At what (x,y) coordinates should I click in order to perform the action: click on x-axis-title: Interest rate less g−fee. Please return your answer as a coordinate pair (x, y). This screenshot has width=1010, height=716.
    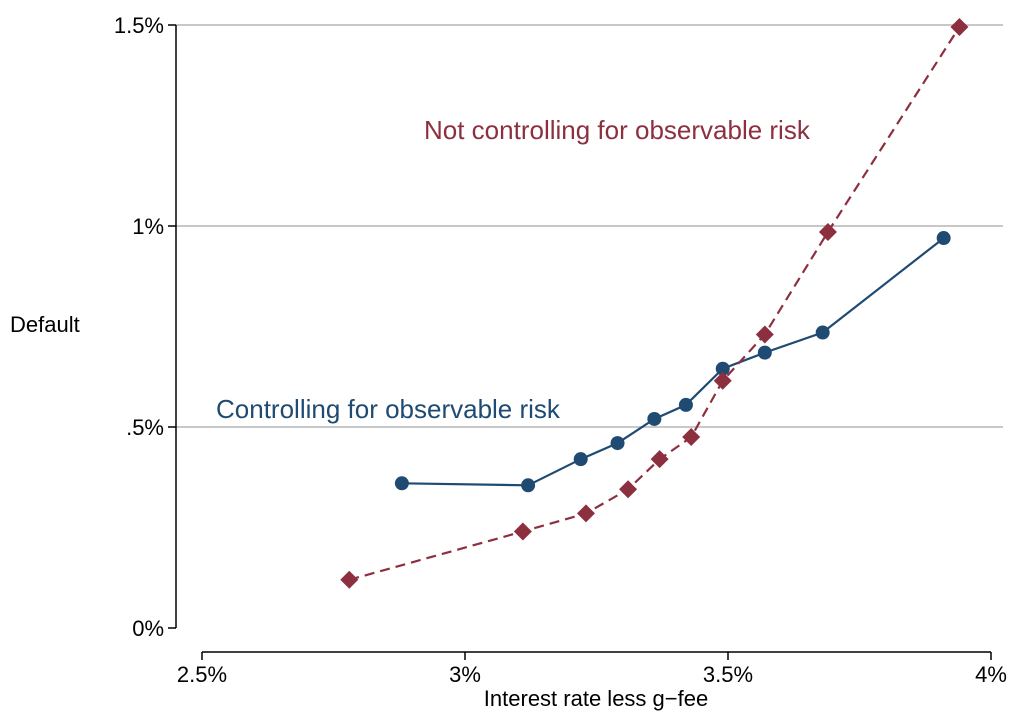
    Looking at the image, I should click on (596, 698).